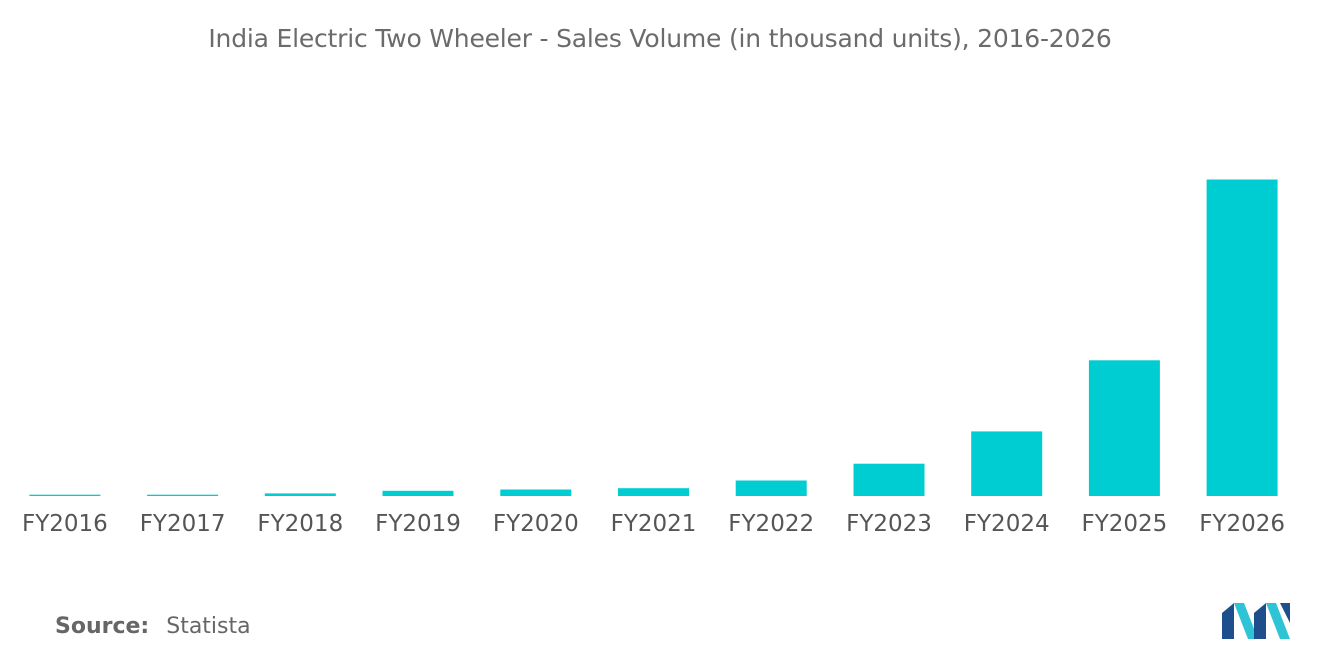 This screenshot has height=665, width=1320. What do you see at coordinates (1242, 524) in the screenshot?
I see `x-tick-label-fy2026: FY2026` at bounding box center [1242, 524].